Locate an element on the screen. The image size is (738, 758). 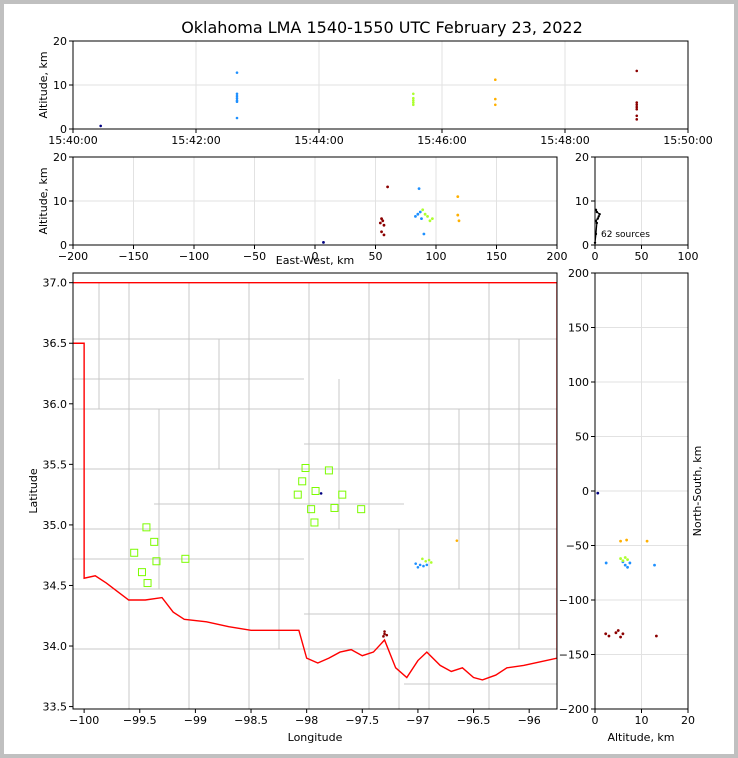
altitude-histogram-panel: 0 50 100 0 10 20 62 sources is located at coordinates (637, 207).